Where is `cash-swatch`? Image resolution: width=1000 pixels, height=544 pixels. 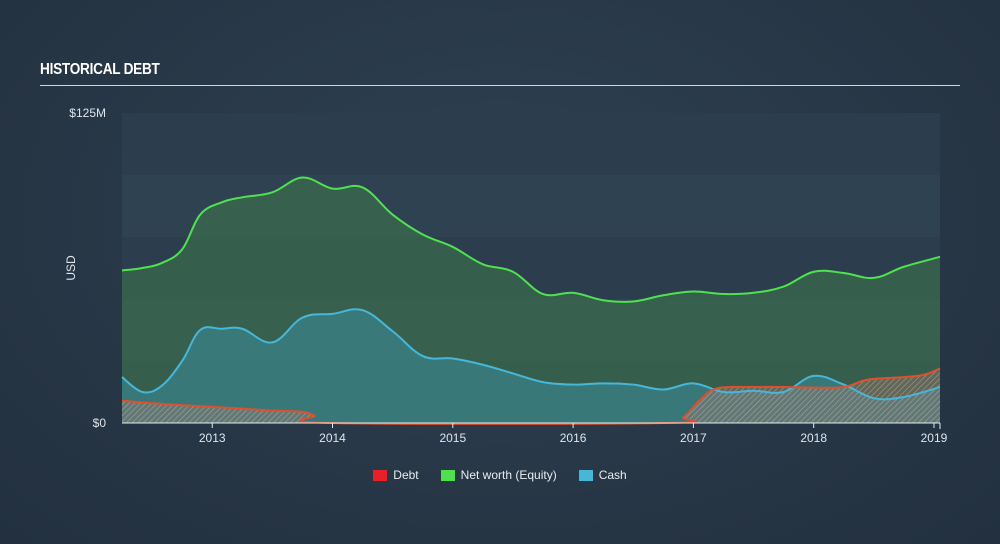 cash-swatch is located at coordinates (585, 475).